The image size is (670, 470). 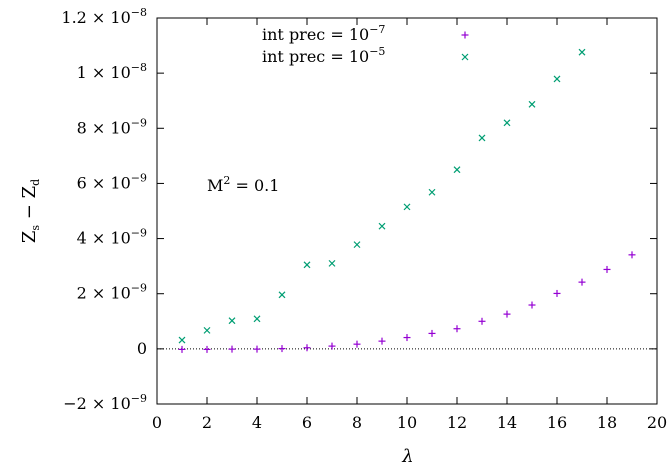 I want to click on y-tick-label: 1.2 × 10⁻⁸, so click(x=104, y=16).